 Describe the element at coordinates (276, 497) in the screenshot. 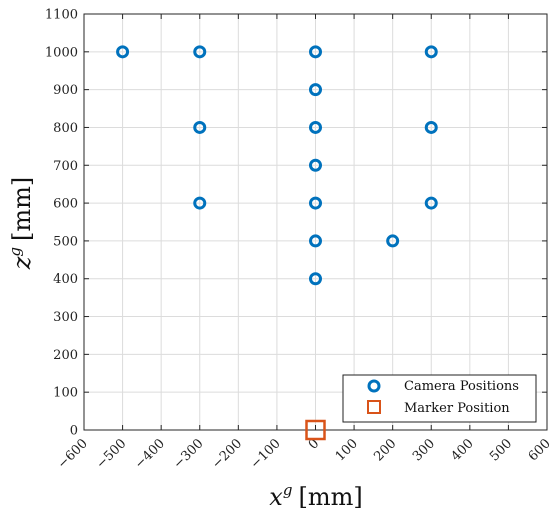

I see `x-axis-label-base: x` at that location.